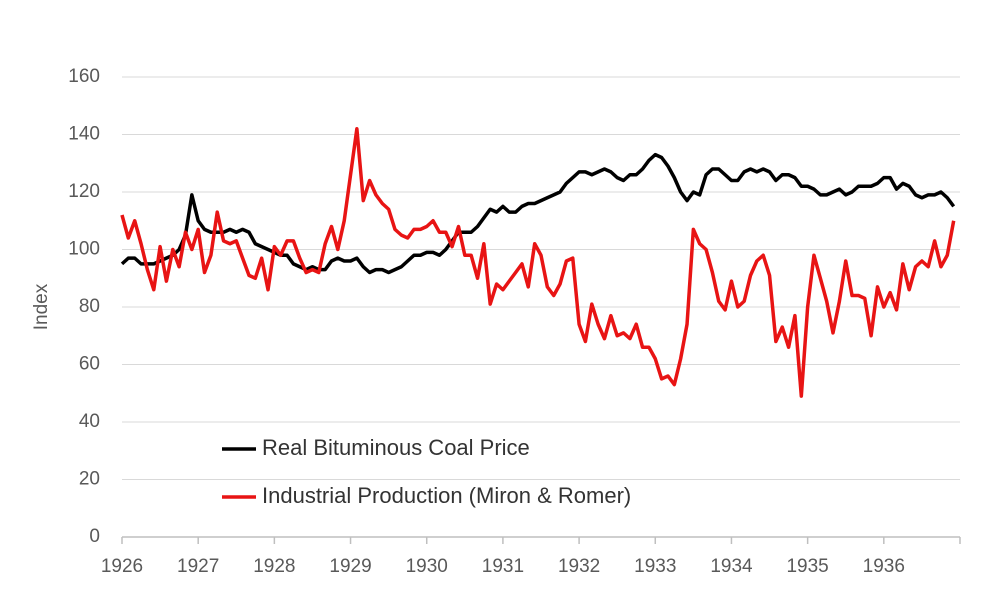 The height and width of the screenshot is (596, 1000). I want to click on y-axis-label: Index, so click(41, 306).